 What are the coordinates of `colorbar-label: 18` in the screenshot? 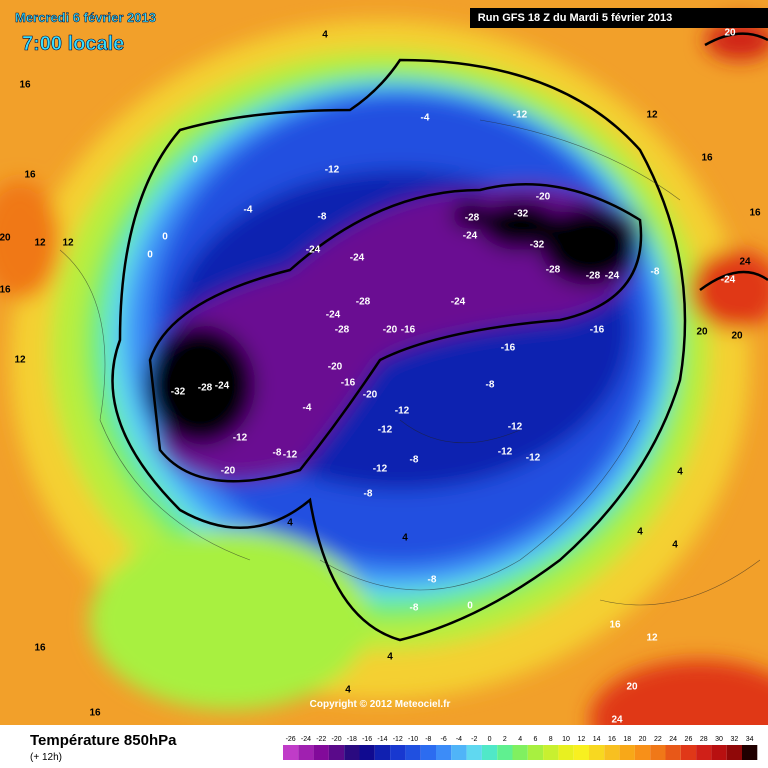 It's located at (627, 739).